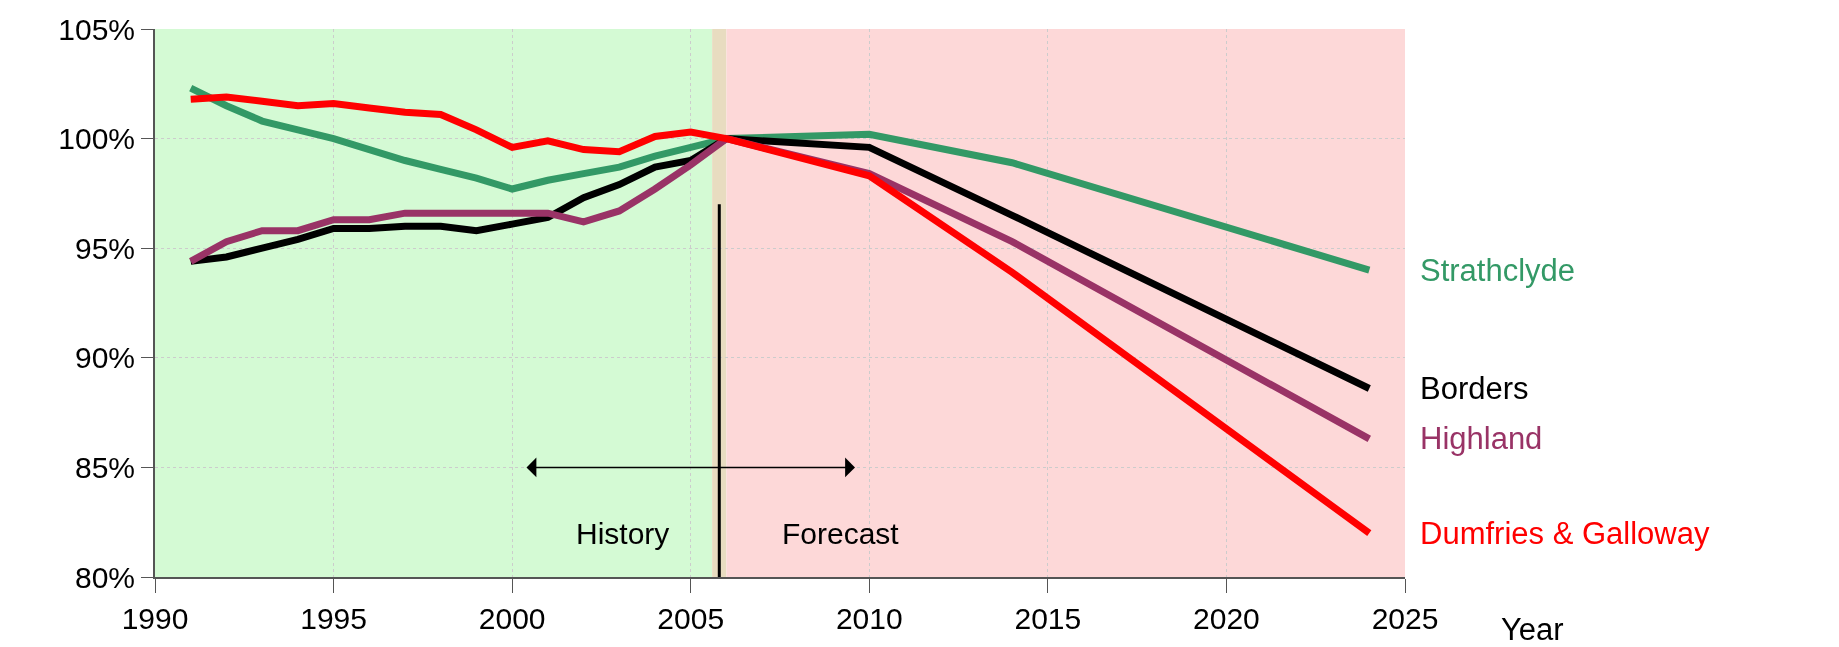 This screenshot has height=647, width=1839. Describe the element at coordinates (333, 618) in the screenshot. I see `x-tick-label: 1995` at that location.